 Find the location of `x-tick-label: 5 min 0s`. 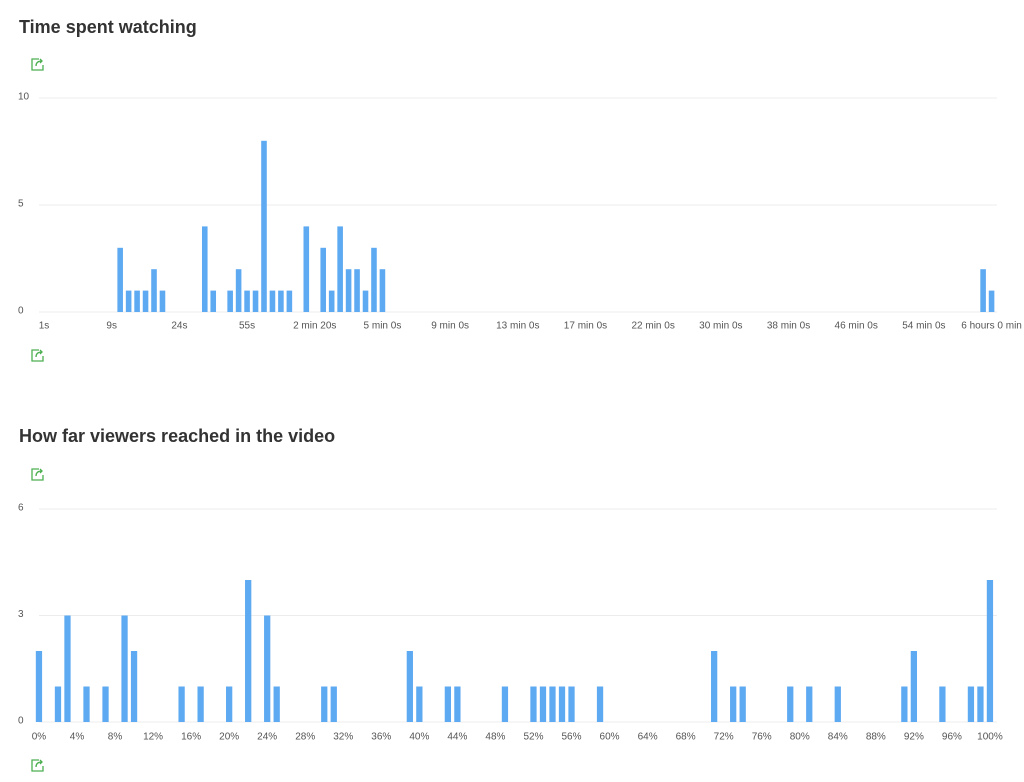

x-tick-label: 5 min 0s is located at coordinates (383, 326).